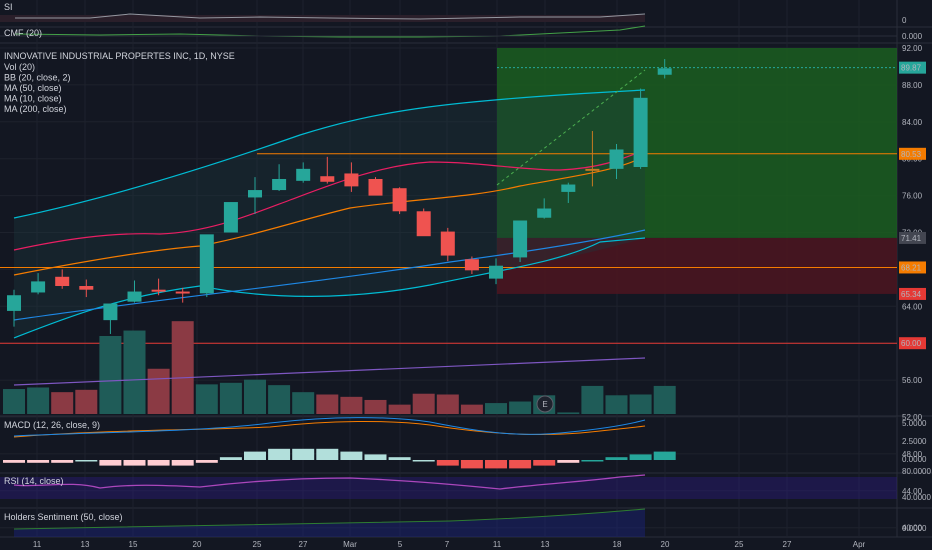 This screenshot has width=932, height=550. I want to click on rsi-pane: RSI (14, close) 80.0000 40.0000, so click(465, 484).